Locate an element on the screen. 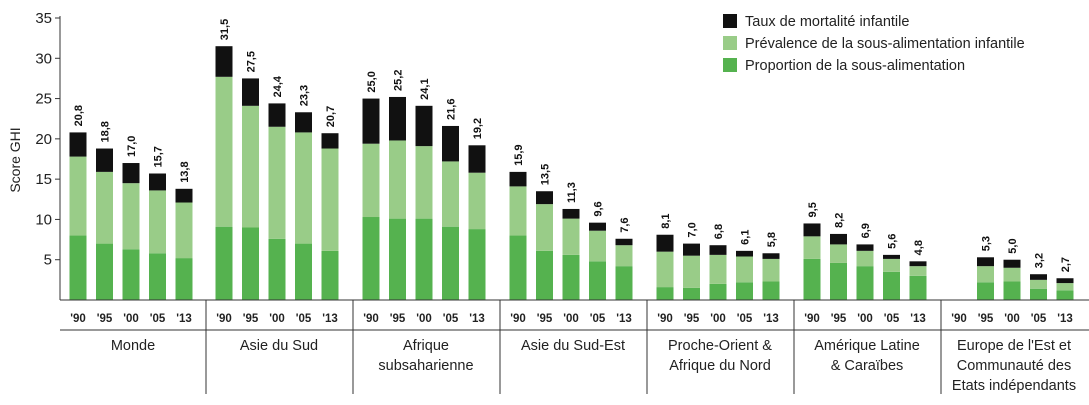  group-label: Etats indépendants is located at coordinates (1014, 386).